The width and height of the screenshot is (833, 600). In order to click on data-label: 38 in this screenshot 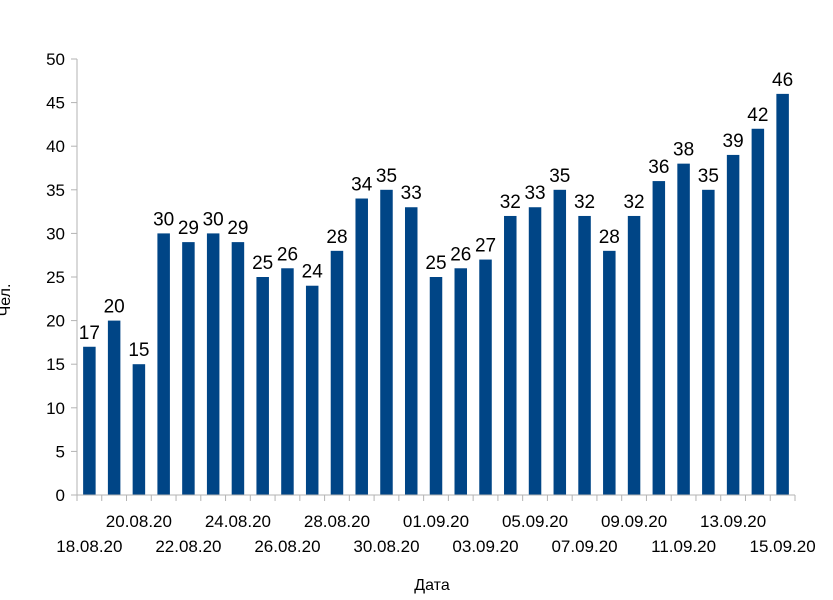, I will do `click(683, 150)`.